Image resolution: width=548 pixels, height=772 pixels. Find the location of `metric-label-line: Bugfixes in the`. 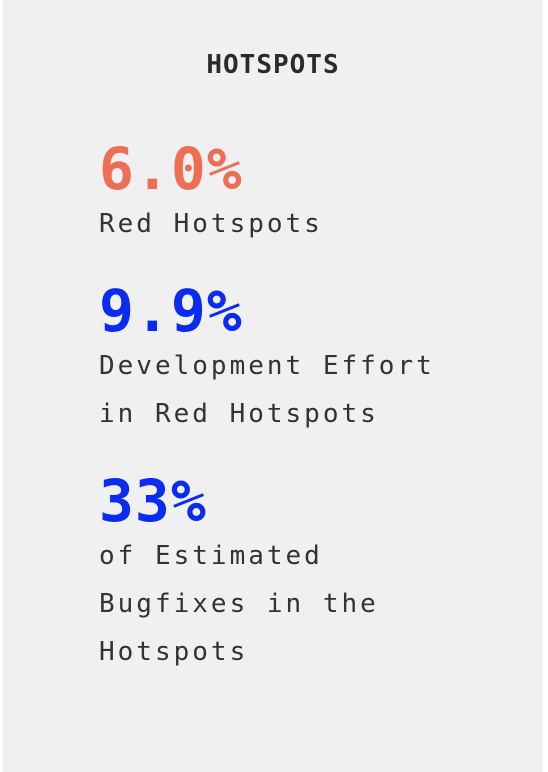

metric-label-line: Bugfixes in the is located at coordinates (239, 604).